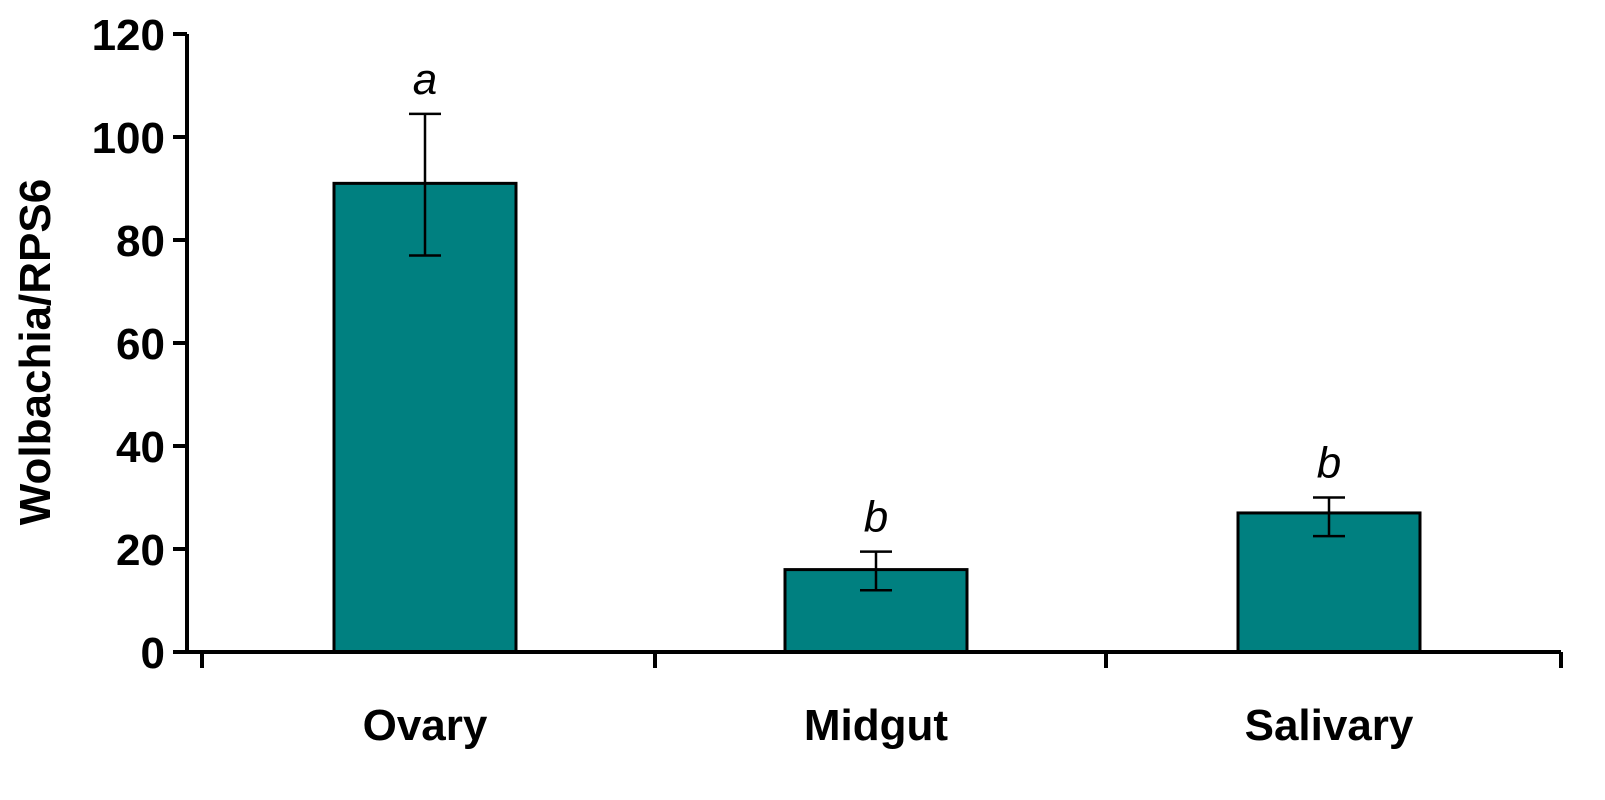 This screenshot has height=800, width=1605. Describe the element at coordinates (425, 725) in the screenshot. I see `category-label: Ovary` at that location.